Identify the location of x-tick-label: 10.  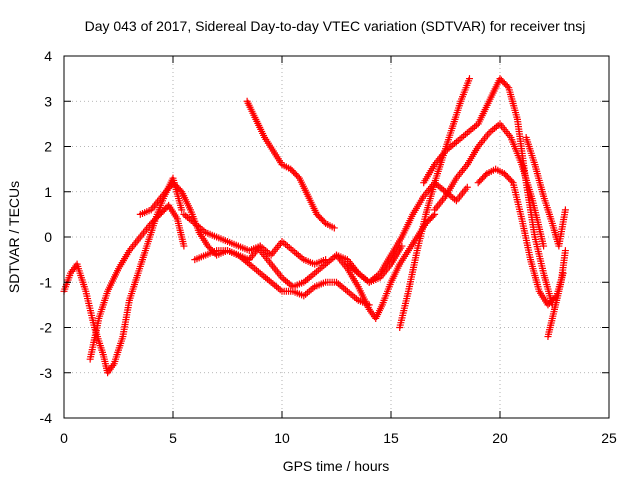
(282, 438).